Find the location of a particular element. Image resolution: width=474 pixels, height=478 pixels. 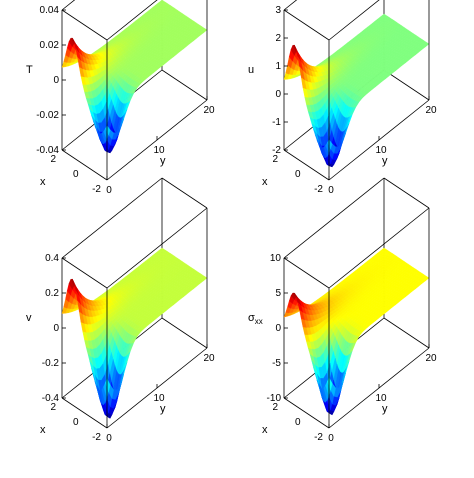

z-tick-label: 3 is located at coordinates (278, 10).